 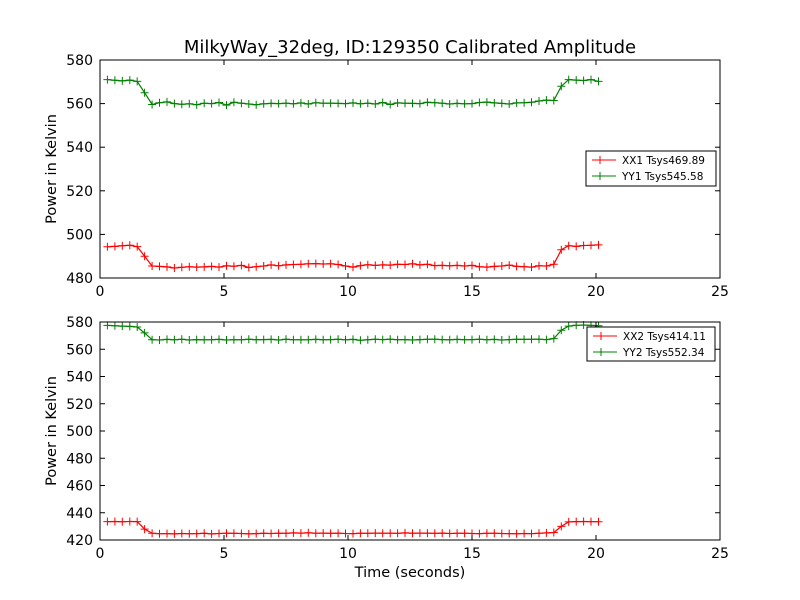 What do you see at coordinates (79, 323) in the screenshot?
I see `bottom-y-tick-label: 580` at bounding box center [79, 323].